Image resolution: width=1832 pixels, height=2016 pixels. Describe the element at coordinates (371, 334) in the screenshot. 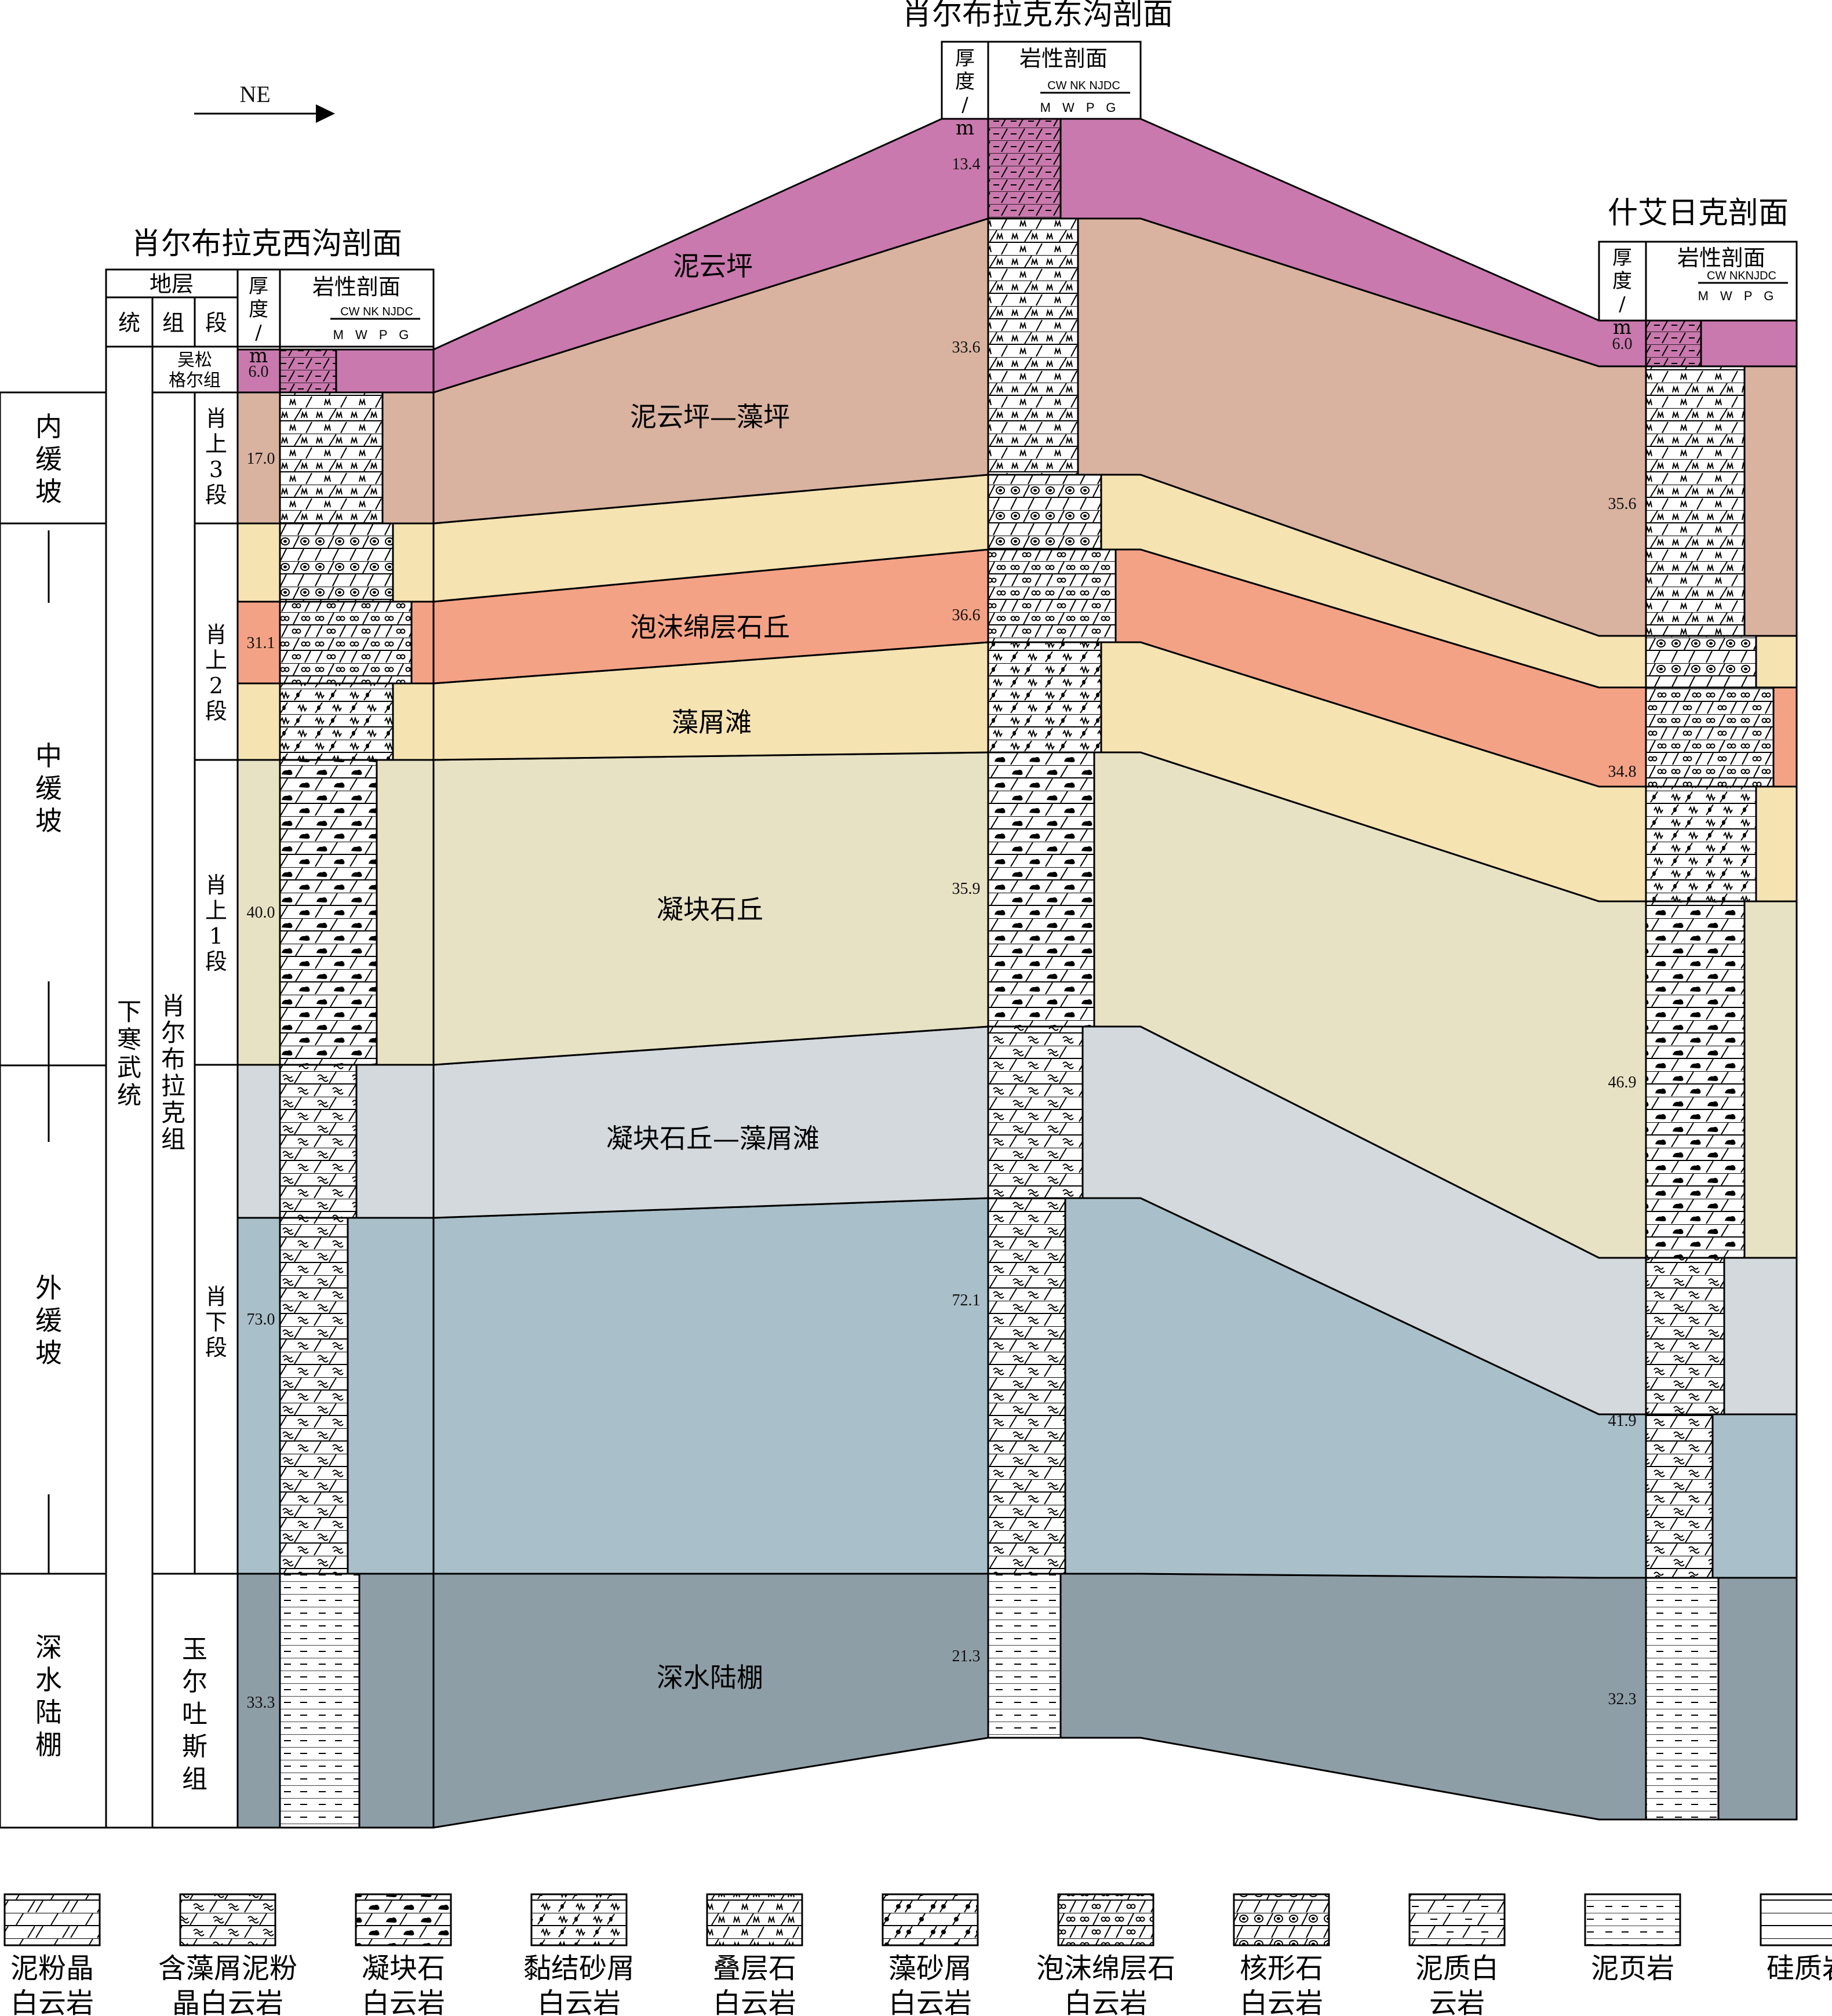

I see `west-grain-bottom: M W P G` at that location.